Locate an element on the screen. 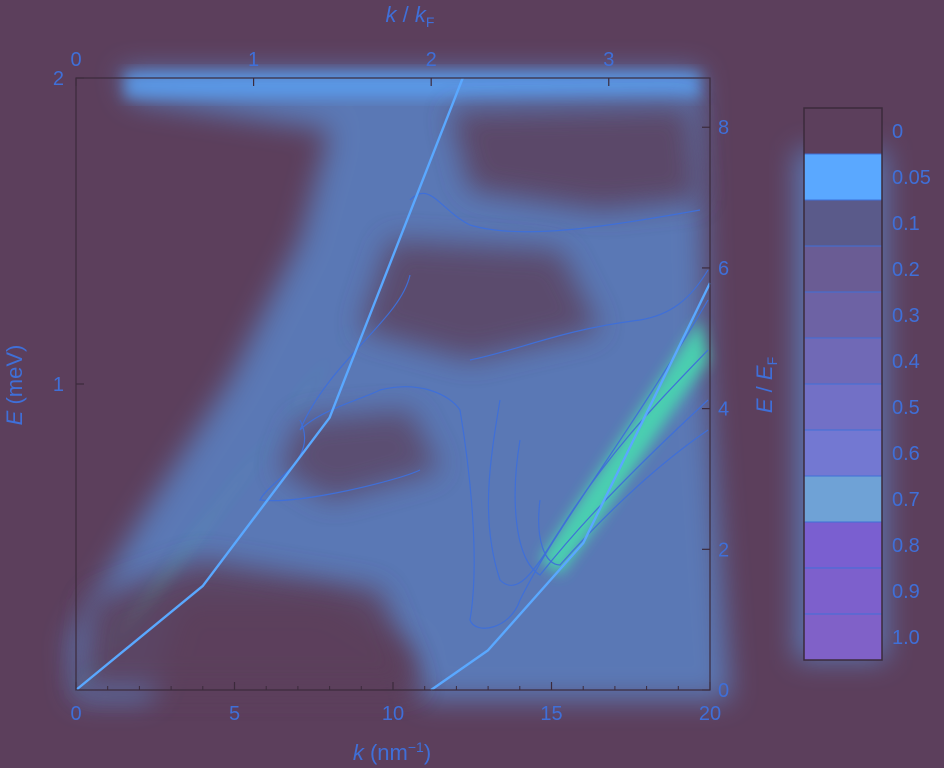 Image resolution: width=944 pixels, height=768 pixels. x-axis-label: k (nm−1) is located at coordinates (392, 752).